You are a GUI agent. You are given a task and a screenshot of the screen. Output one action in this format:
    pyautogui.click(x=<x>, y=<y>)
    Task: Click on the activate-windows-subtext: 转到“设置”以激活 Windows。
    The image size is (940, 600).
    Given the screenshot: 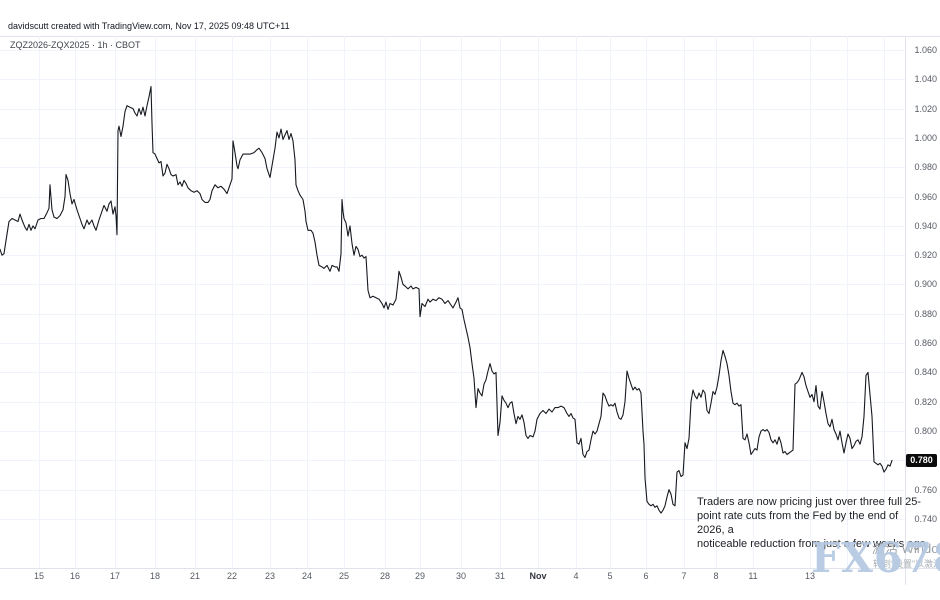 What is the action you would take?
    pyautogui.click(x=906, y=564)
    